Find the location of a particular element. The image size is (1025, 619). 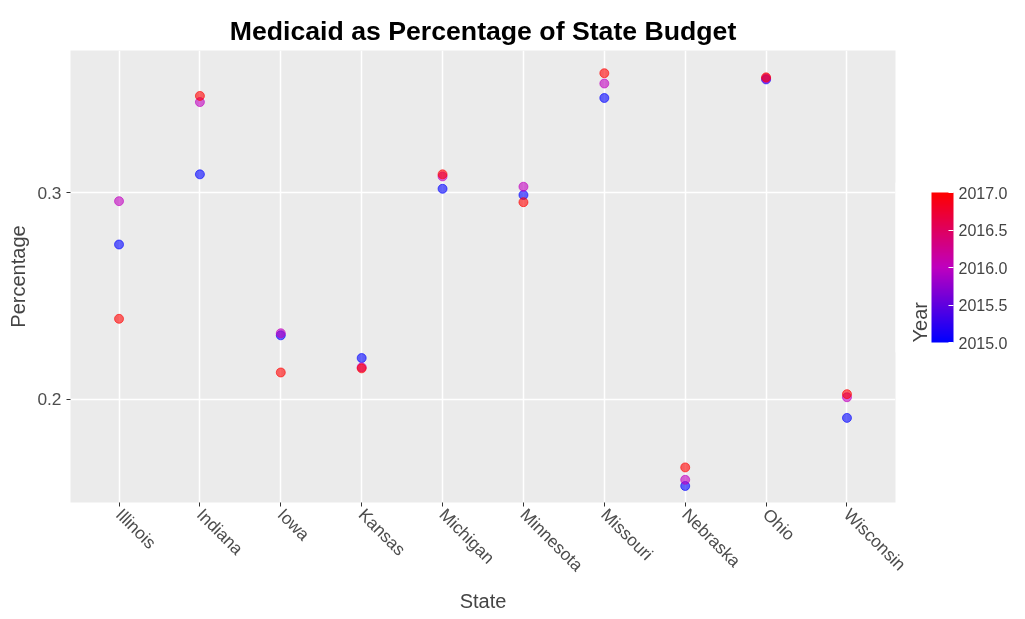

x-axis-title: State is located at coordinates (483, 601).